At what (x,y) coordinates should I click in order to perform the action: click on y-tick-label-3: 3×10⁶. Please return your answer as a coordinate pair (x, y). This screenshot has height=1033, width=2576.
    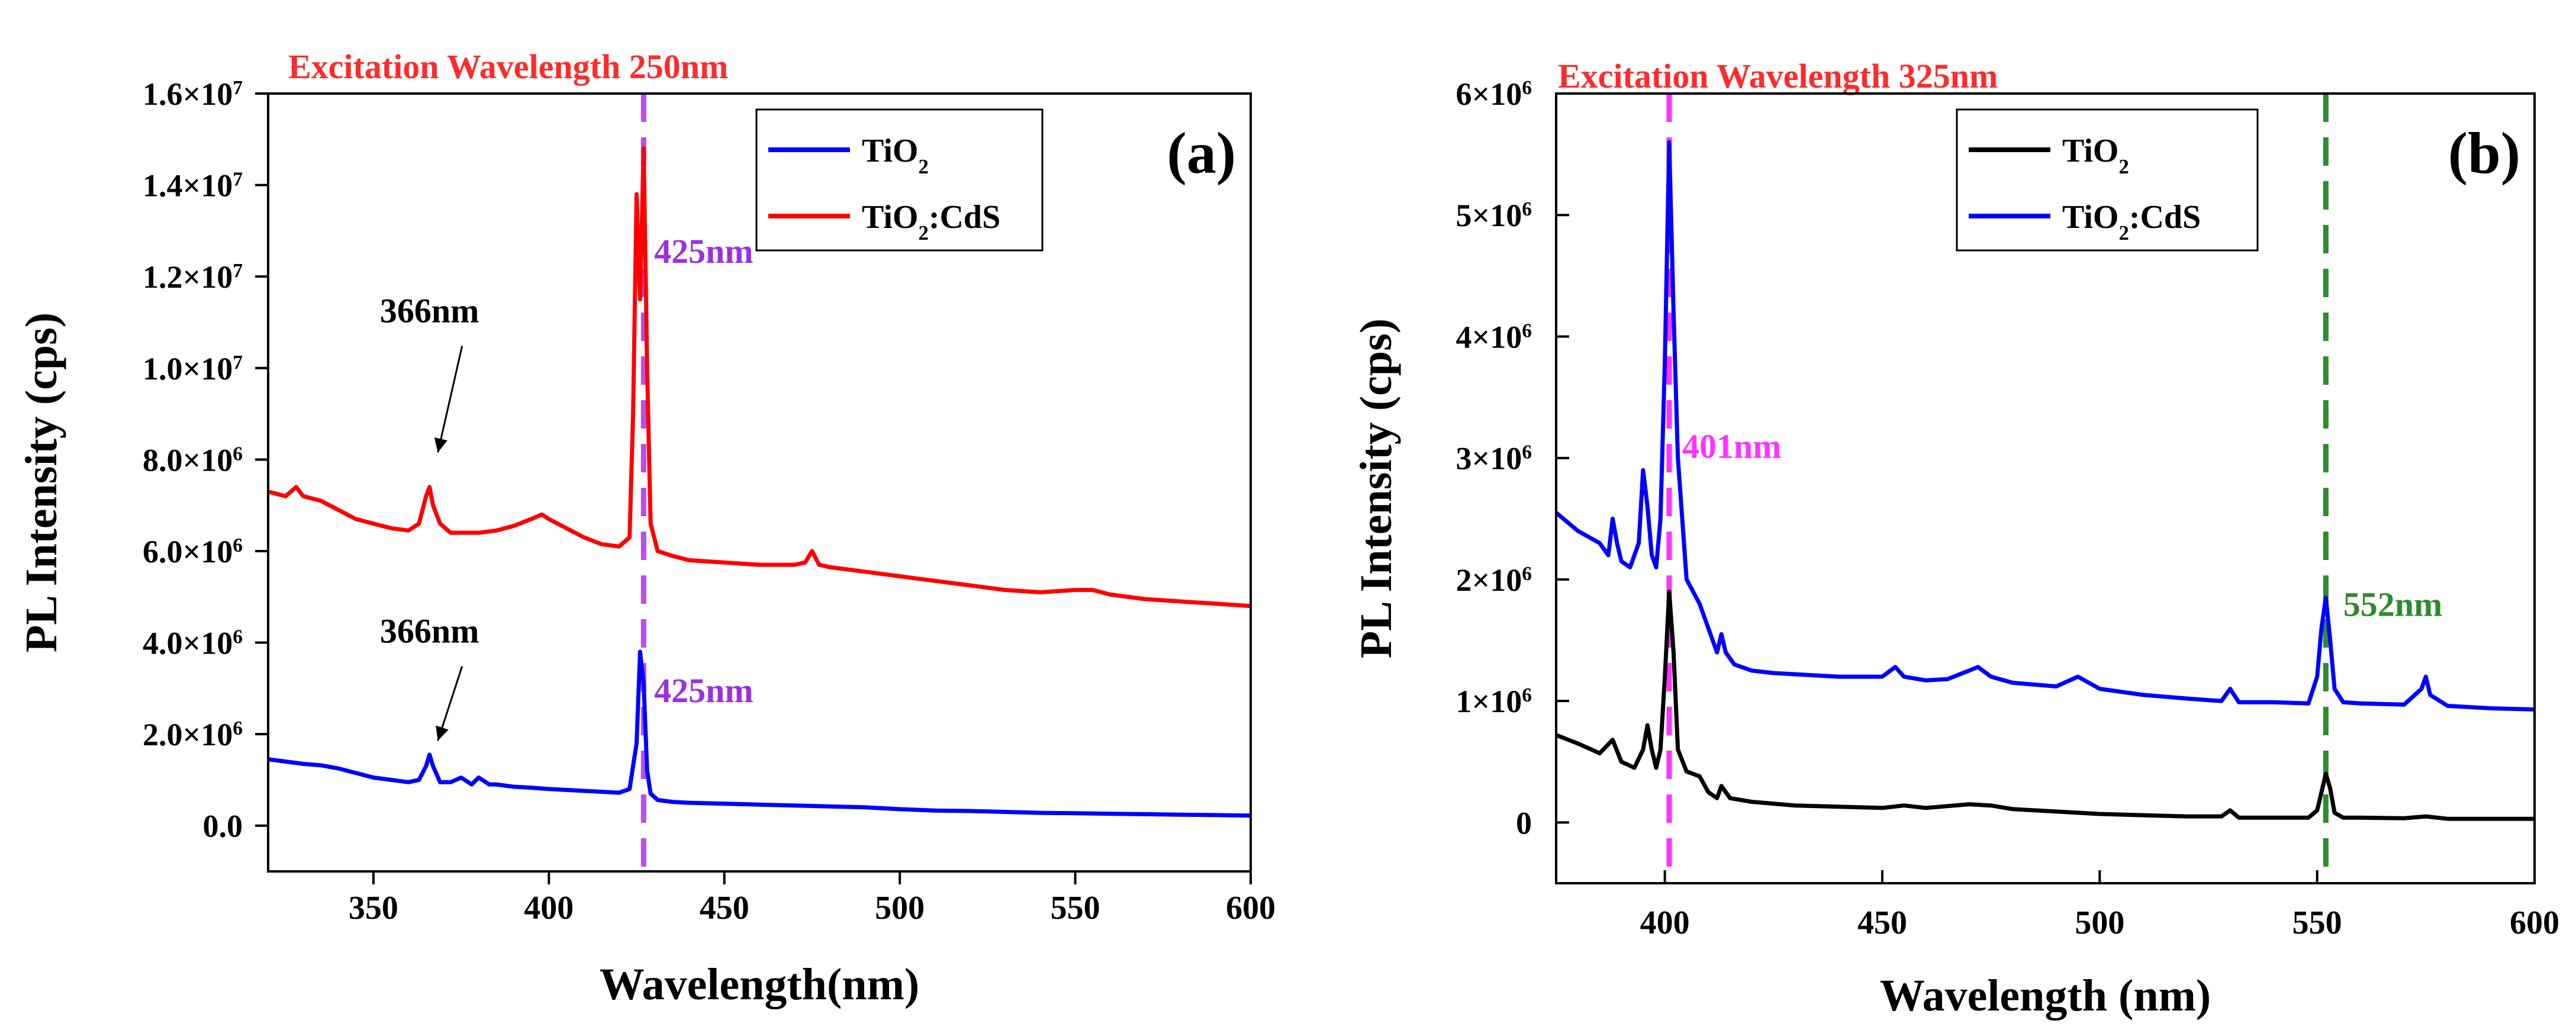
    Looking at the image, I should click on (1494, 459).